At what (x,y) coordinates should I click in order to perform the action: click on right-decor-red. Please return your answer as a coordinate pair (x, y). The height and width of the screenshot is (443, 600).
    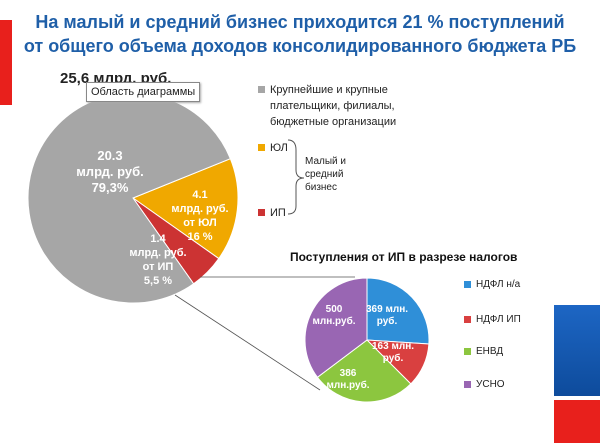
    Looking at the image, I should click on (577, 421).